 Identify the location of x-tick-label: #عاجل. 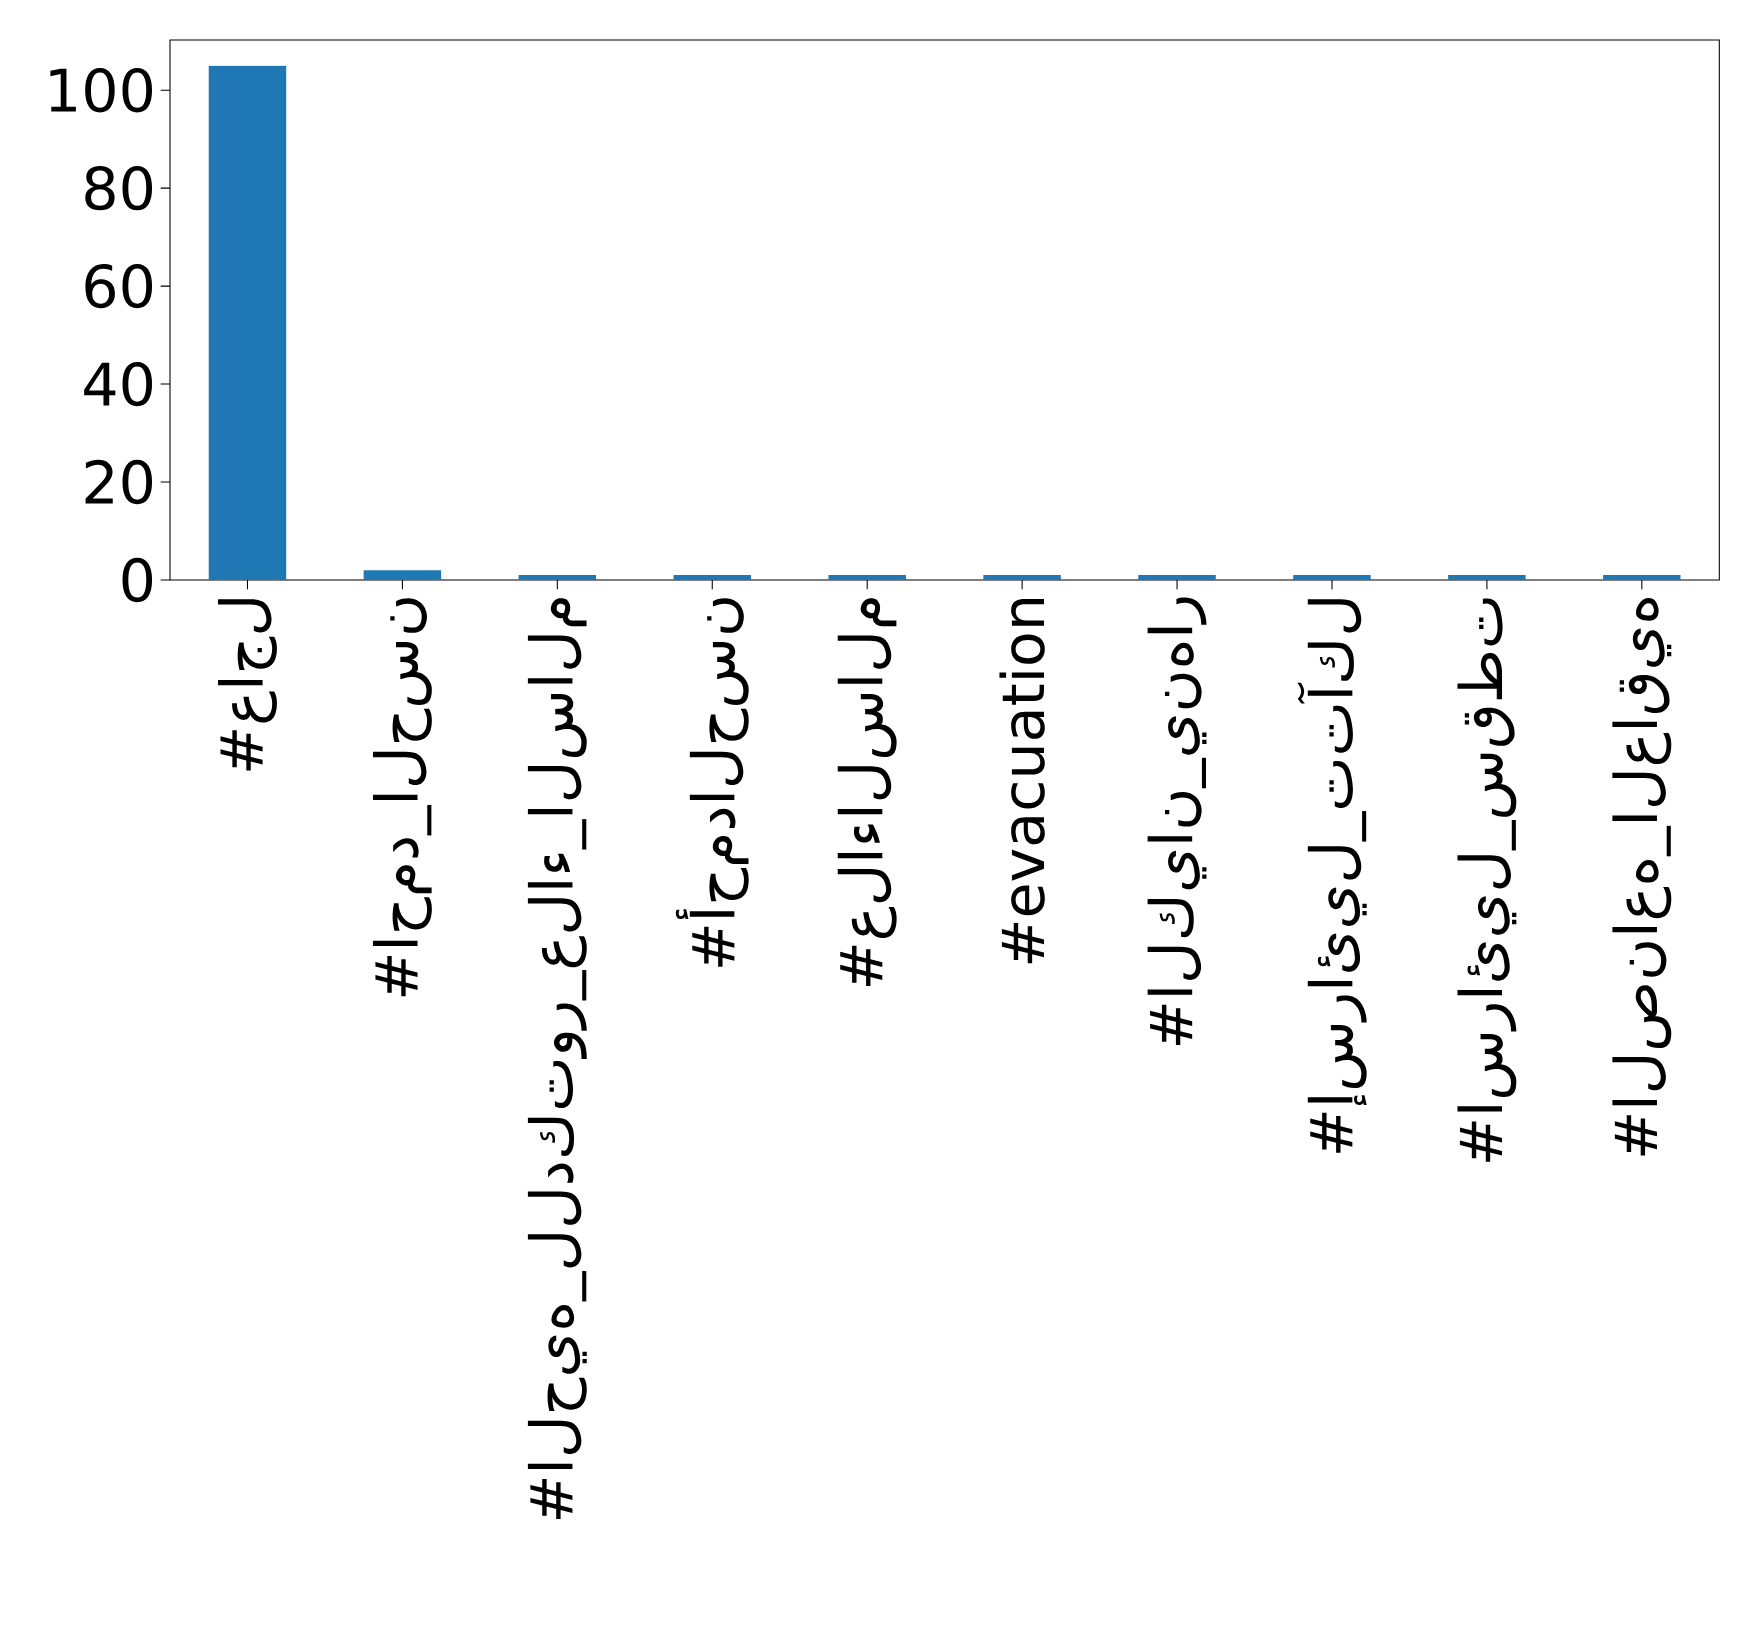
(247, 685).